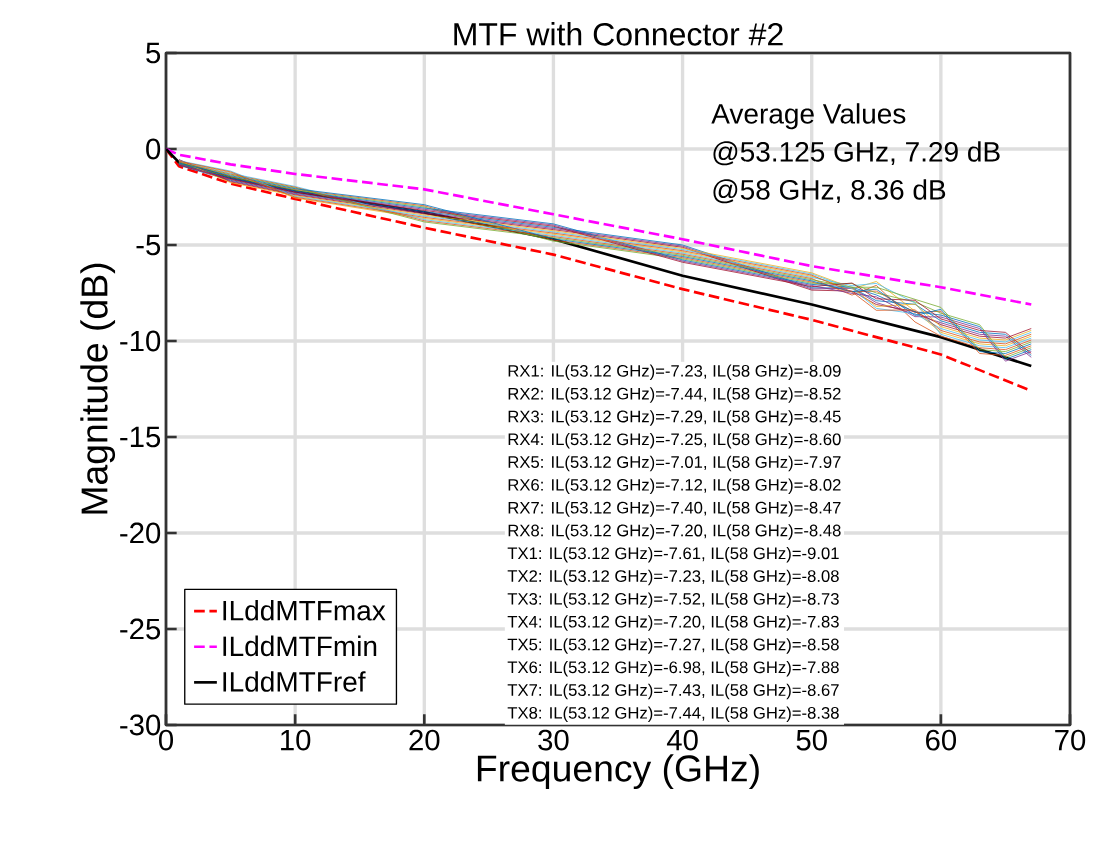 This screenshot has width=1094, height=851. What do you see at coordinates (153, 149) in the screenshot?
I see `y-tick-label: 0` at bounding box center [153, 149].